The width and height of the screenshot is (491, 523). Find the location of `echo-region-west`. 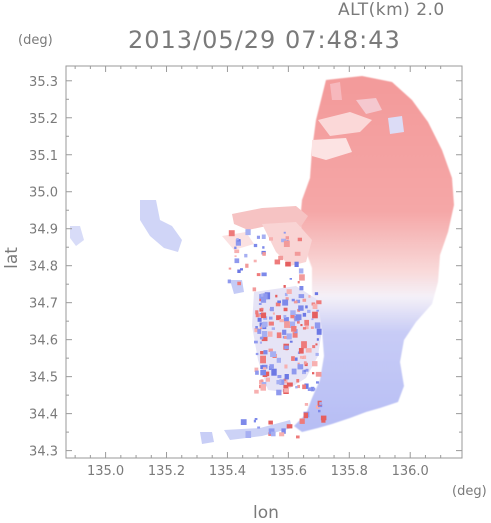

echo-region-west is located at coordinates (207, 438).